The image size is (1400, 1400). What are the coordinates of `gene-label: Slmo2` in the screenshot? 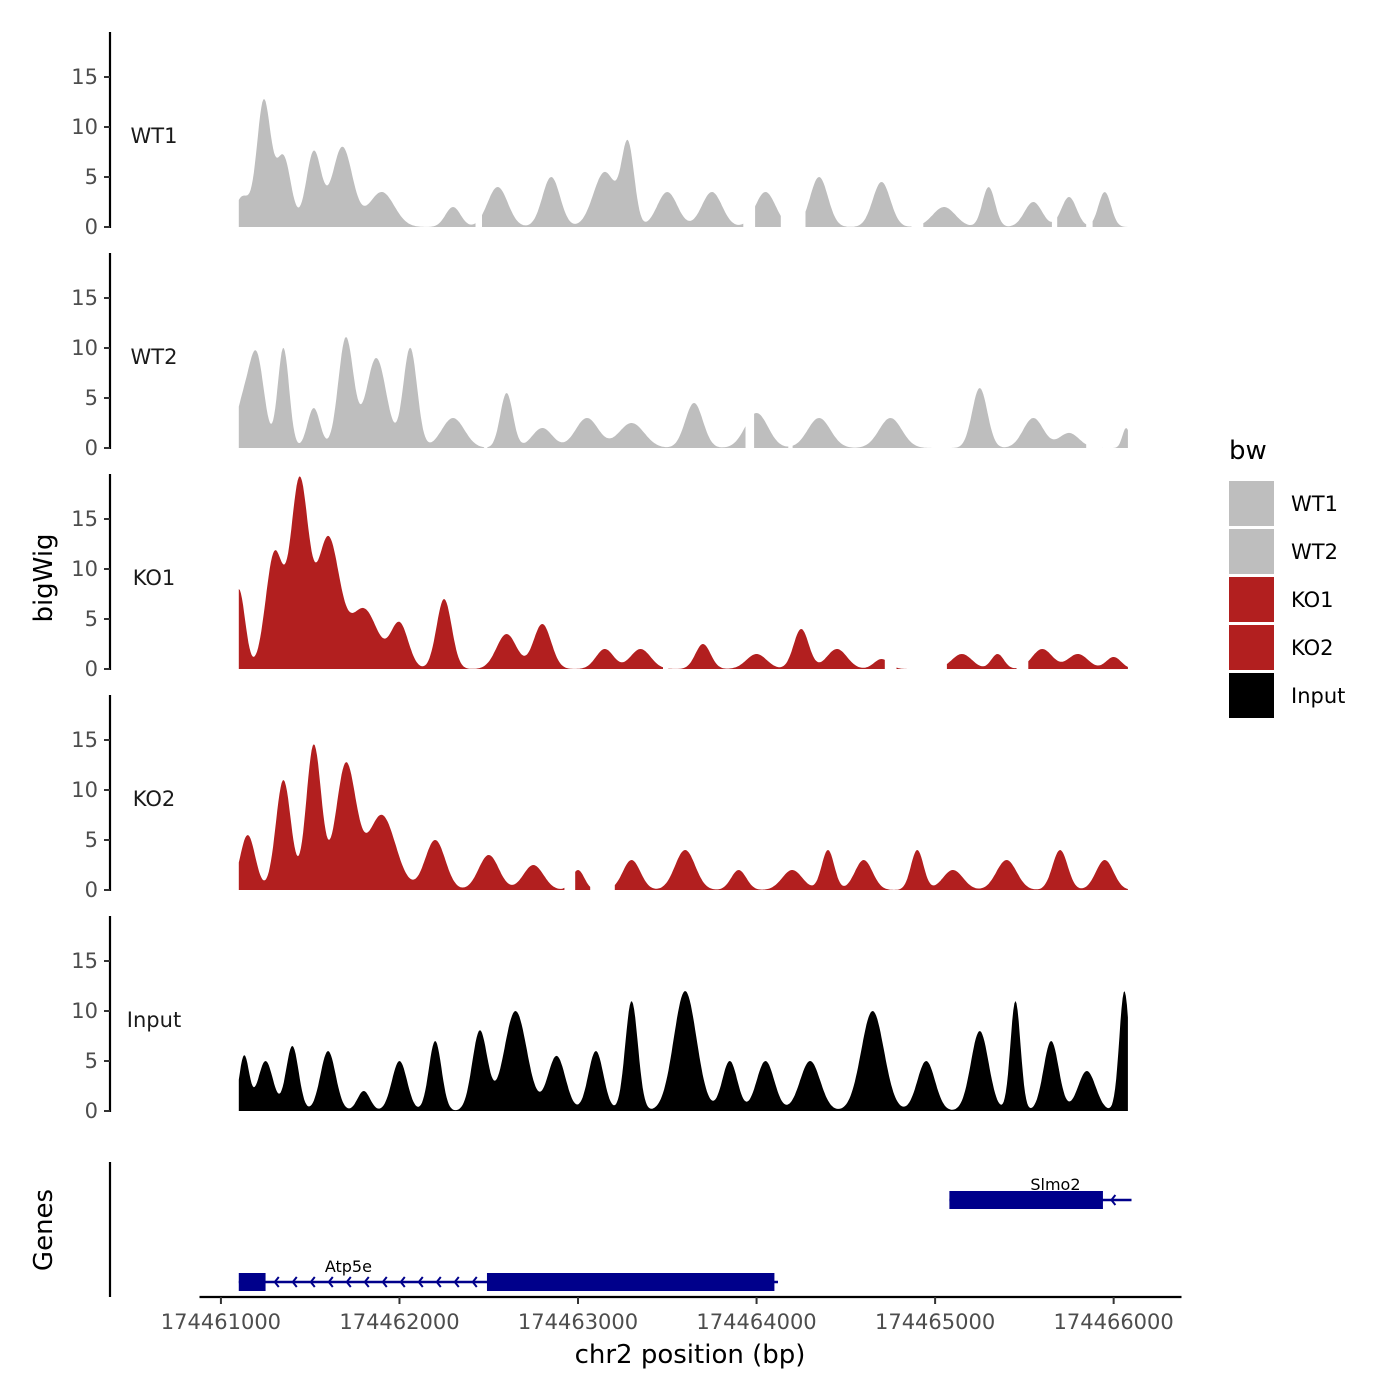 It's located at (1055, 1184).